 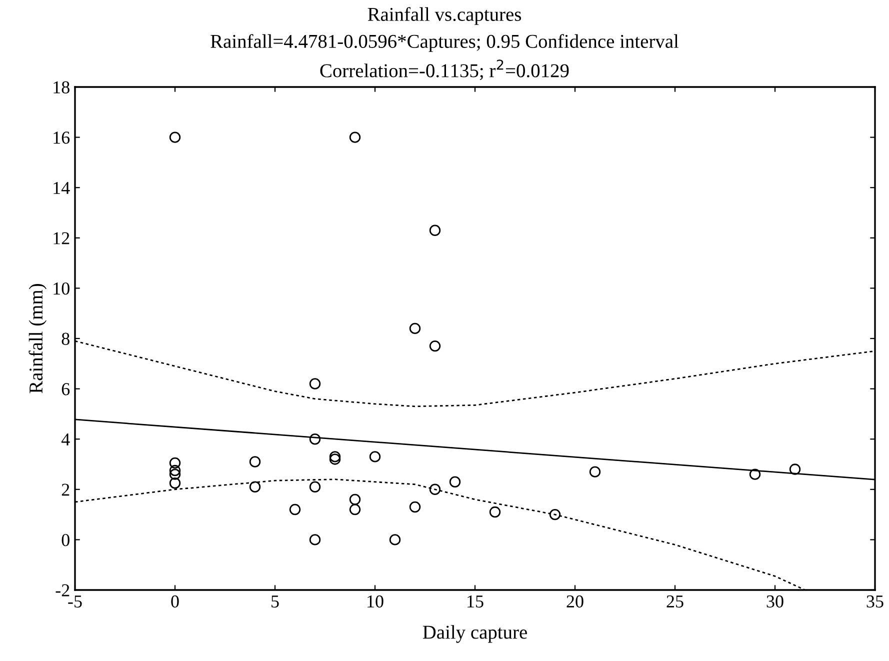 I want to click on x-tick-label: 25, so click(x=675, y=601).